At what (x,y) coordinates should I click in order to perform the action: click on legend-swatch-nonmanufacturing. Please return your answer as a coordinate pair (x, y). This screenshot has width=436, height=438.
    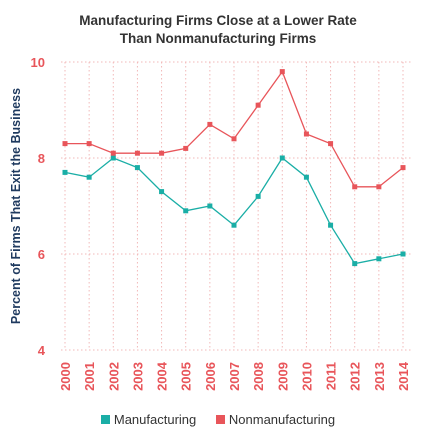
    Looking at the image, I should click on (220, 419).